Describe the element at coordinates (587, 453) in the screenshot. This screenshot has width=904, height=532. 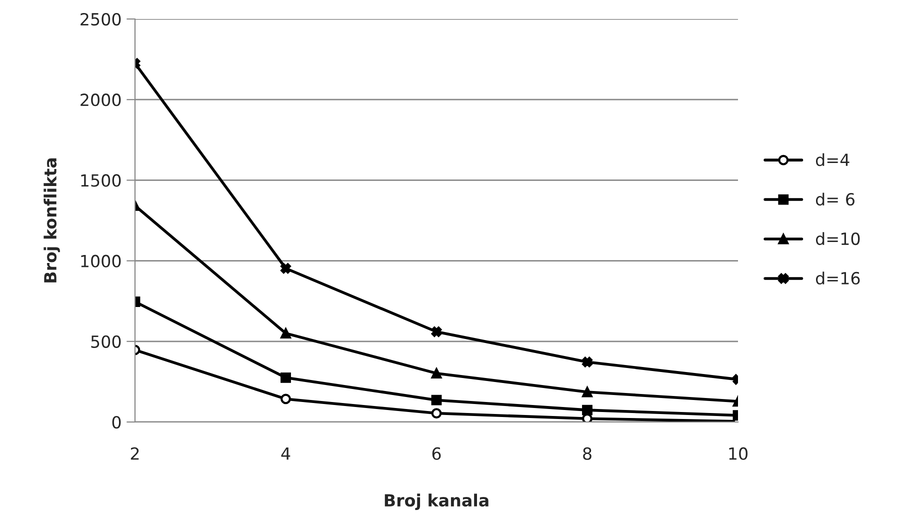
I see `x-tick-label: 8` at that location.